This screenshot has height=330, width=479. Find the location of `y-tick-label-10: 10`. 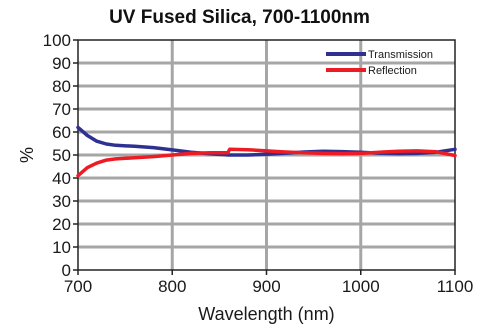

y-tick-label-10: 10 is located at coordinates (61, 247).